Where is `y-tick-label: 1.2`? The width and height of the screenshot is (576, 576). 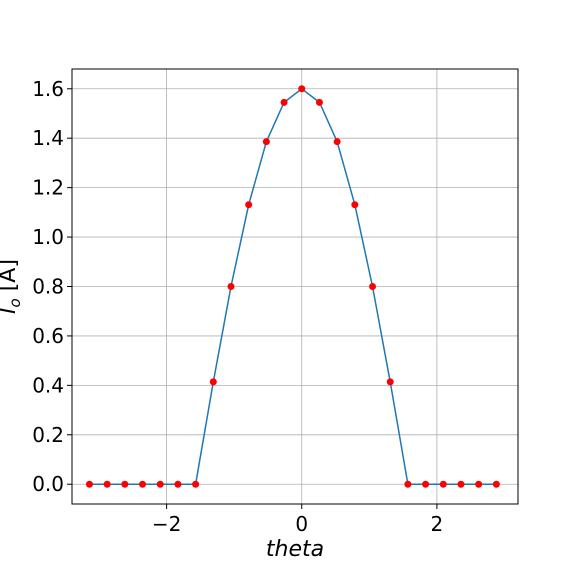 y-tick-label: 1.2 is located at coordinates (48, 188).